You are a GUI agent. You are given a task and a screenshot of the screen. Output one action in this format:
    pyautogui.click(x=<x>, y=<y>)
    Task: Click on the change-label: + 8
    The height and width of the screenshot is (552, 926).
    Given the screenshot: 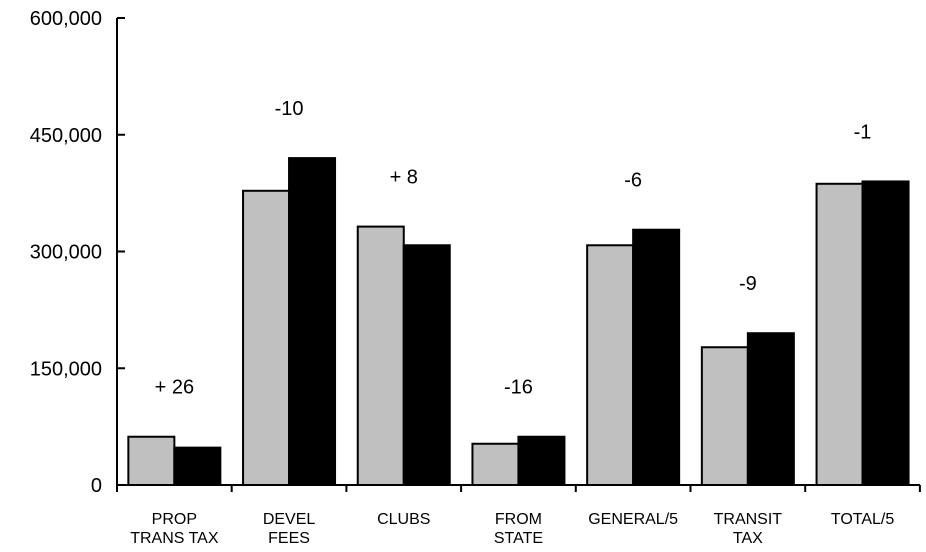 What is the action you would take?
    pyautogui.click(x=404, y=178)
    